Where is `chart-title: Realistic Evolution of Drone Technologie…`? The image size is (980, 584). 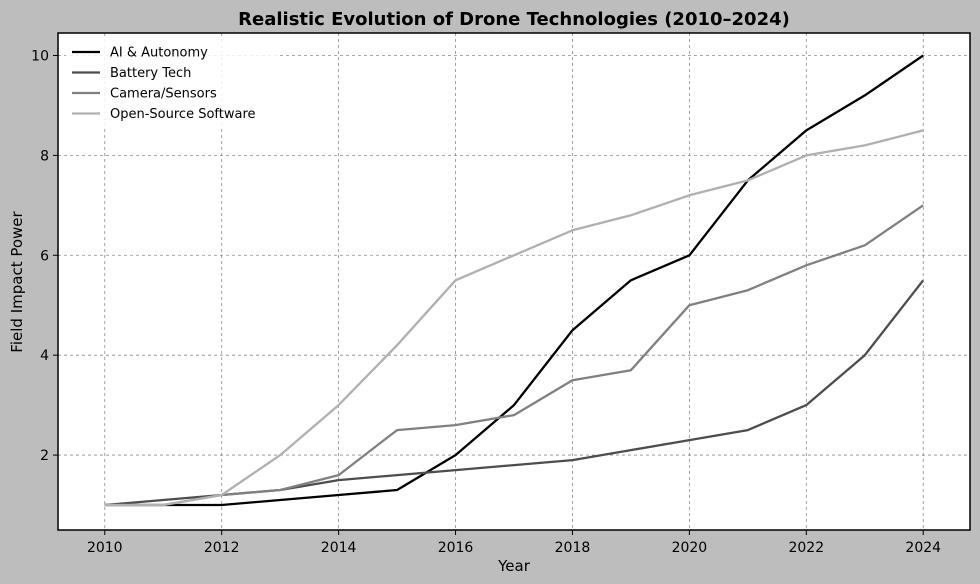 chart-title: Realistic Evolution of Drone Technologie… is located at coordinates (514, 19).